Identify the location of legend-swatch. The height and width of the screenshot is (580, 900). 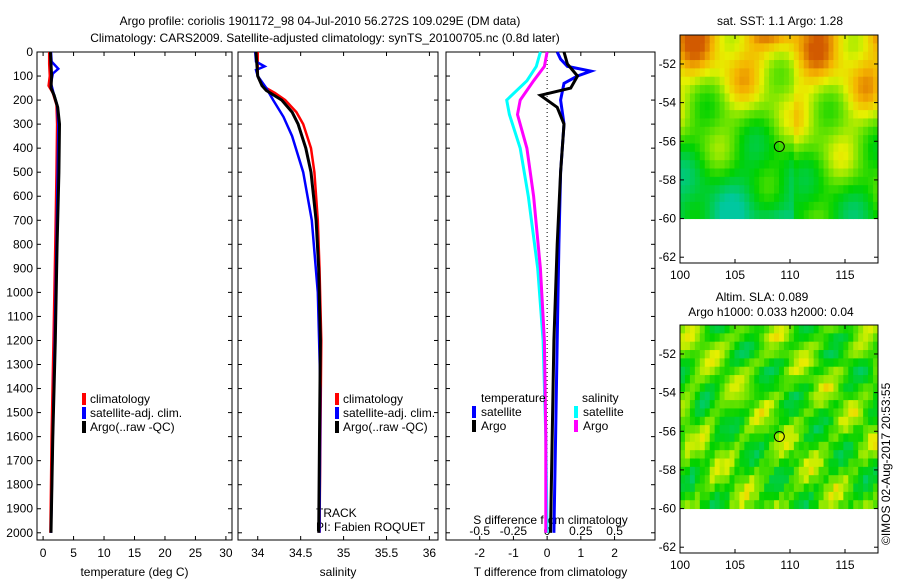
(337, 427).